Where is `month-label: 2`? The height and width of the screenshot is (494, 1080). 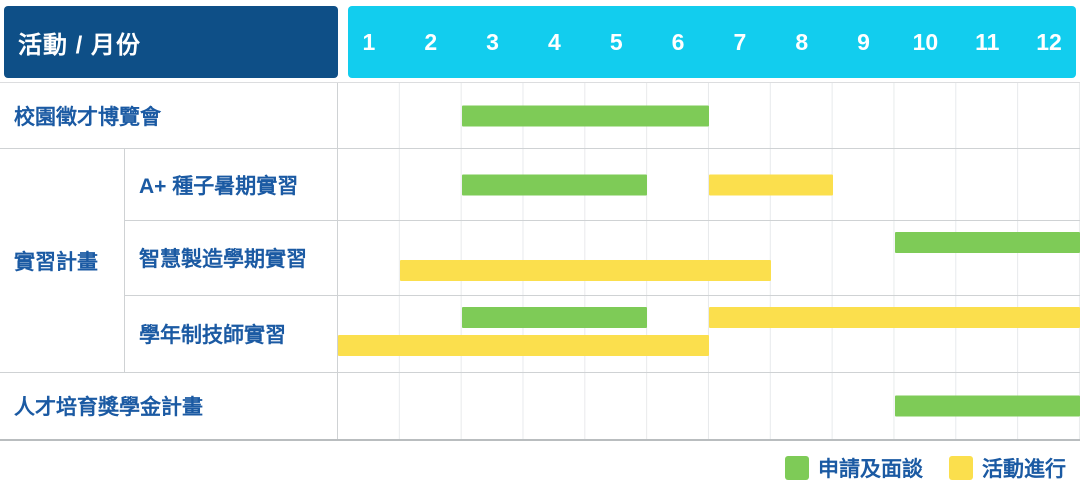
month-label: 2 is located at coordinates (431, 41).